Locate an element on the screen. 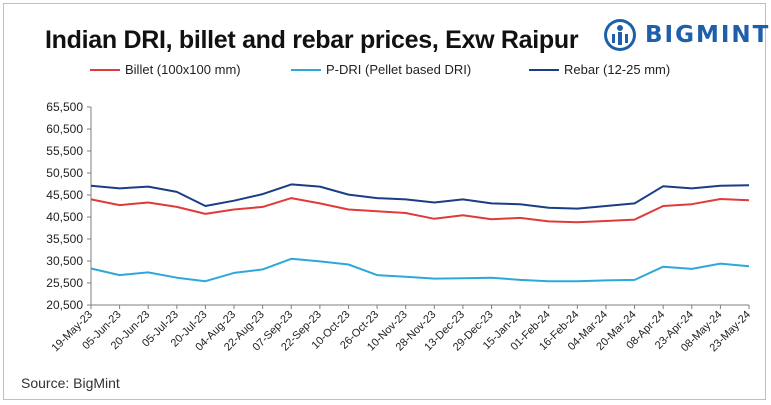 The height and width of the screenshot is (405, 771). legend-swatch-billet is located at coordinates (105, 69).